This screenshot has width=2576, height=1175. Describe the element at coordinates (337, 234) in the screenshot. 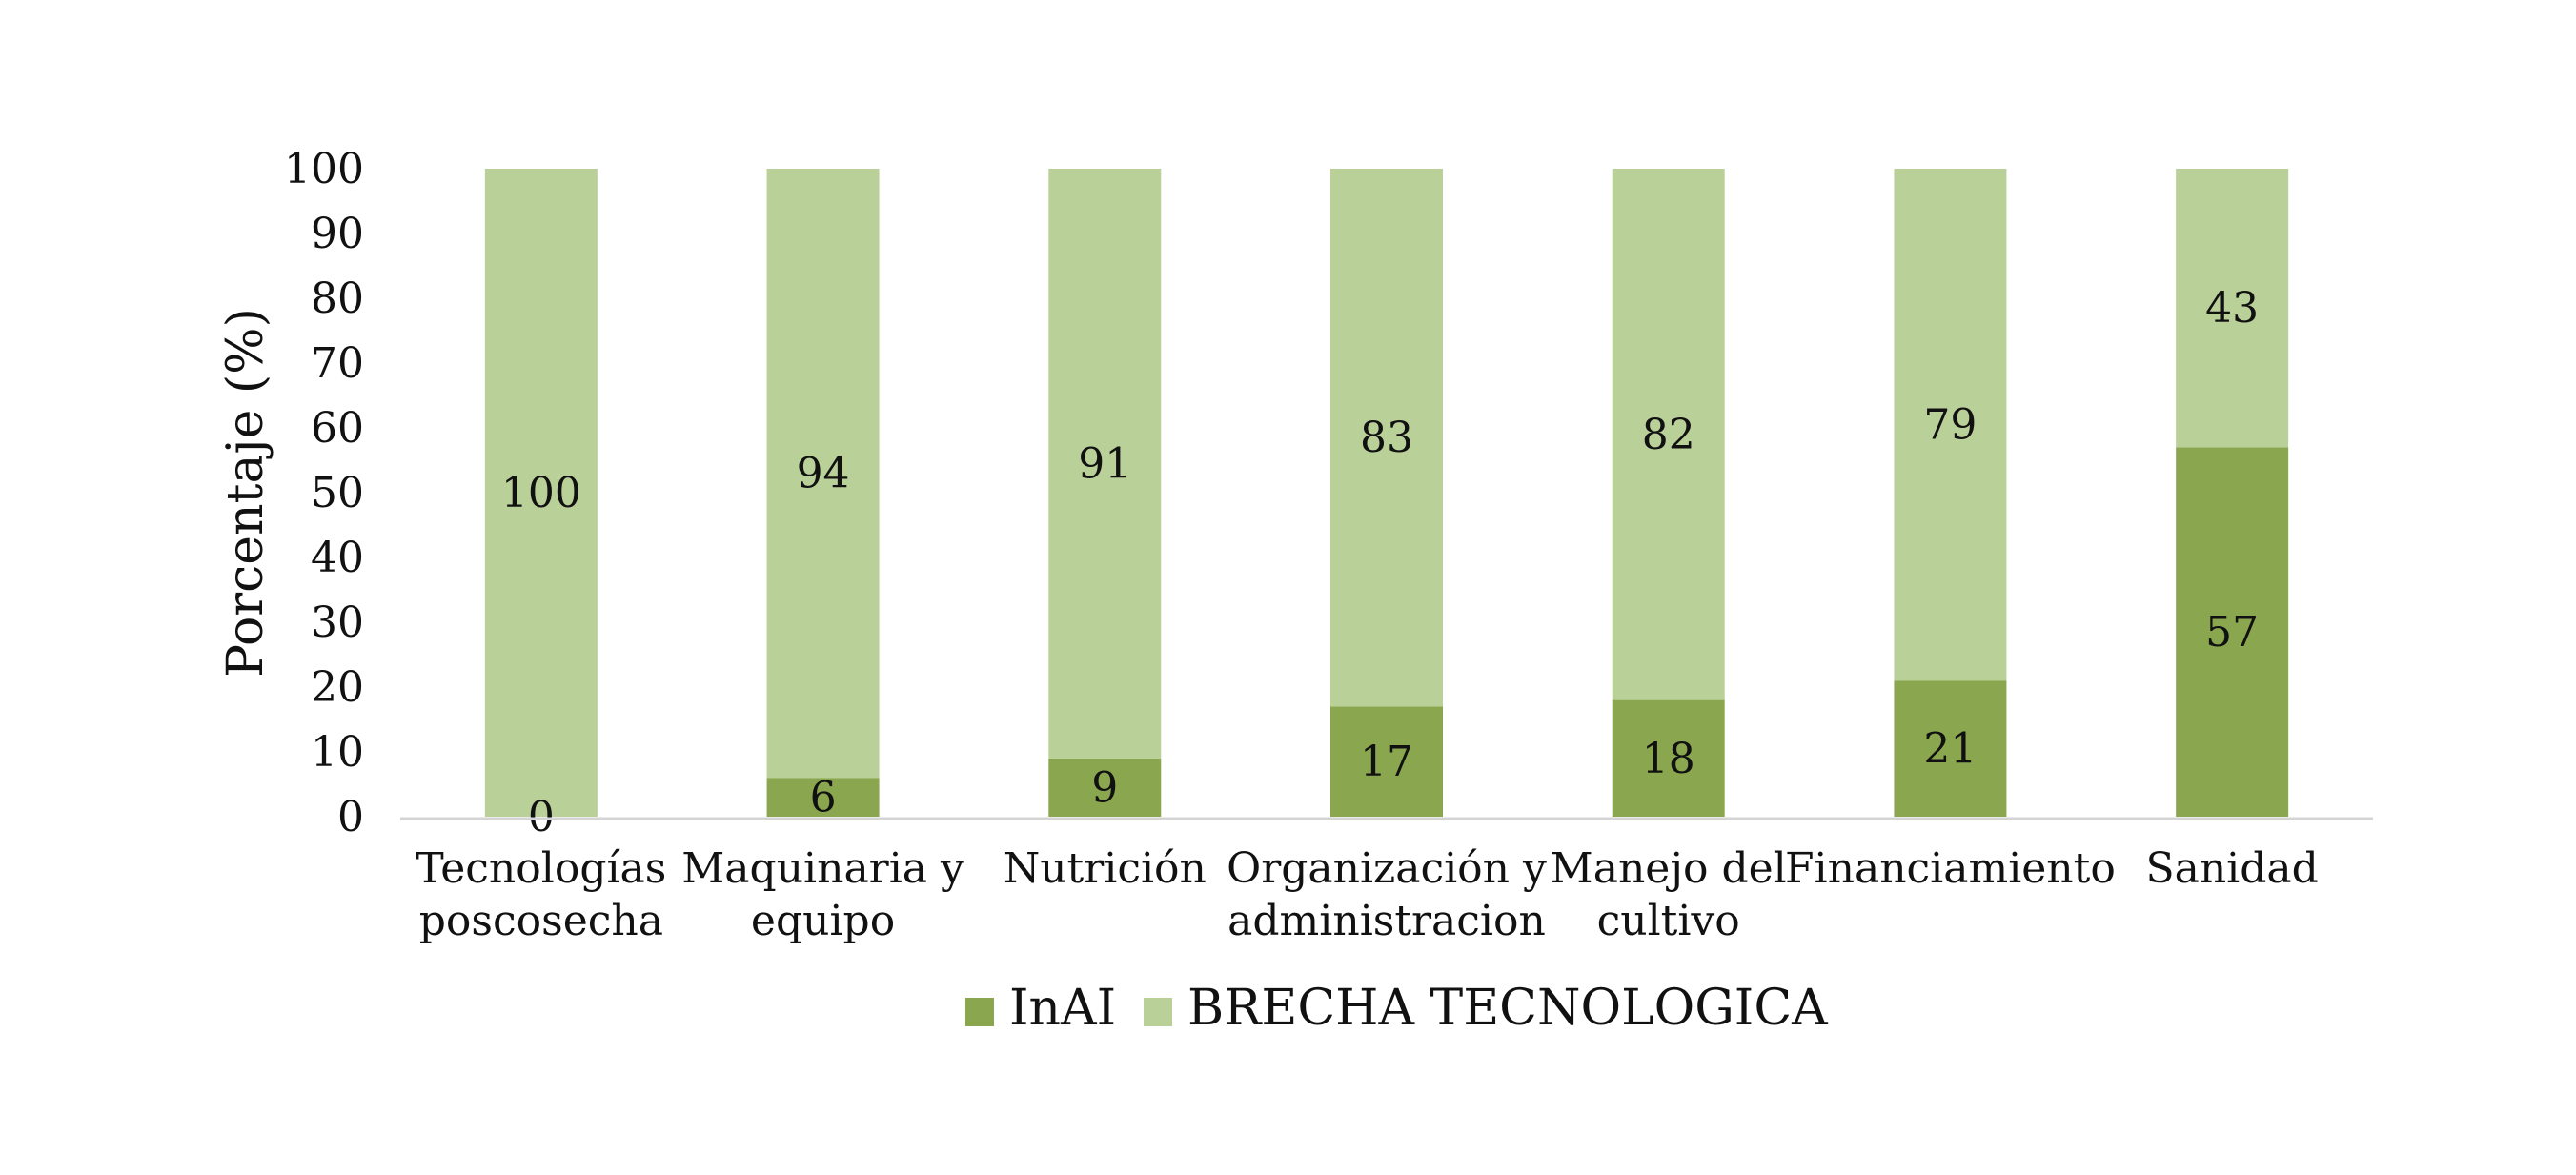

I see `y-tick-label: 90` at that location.